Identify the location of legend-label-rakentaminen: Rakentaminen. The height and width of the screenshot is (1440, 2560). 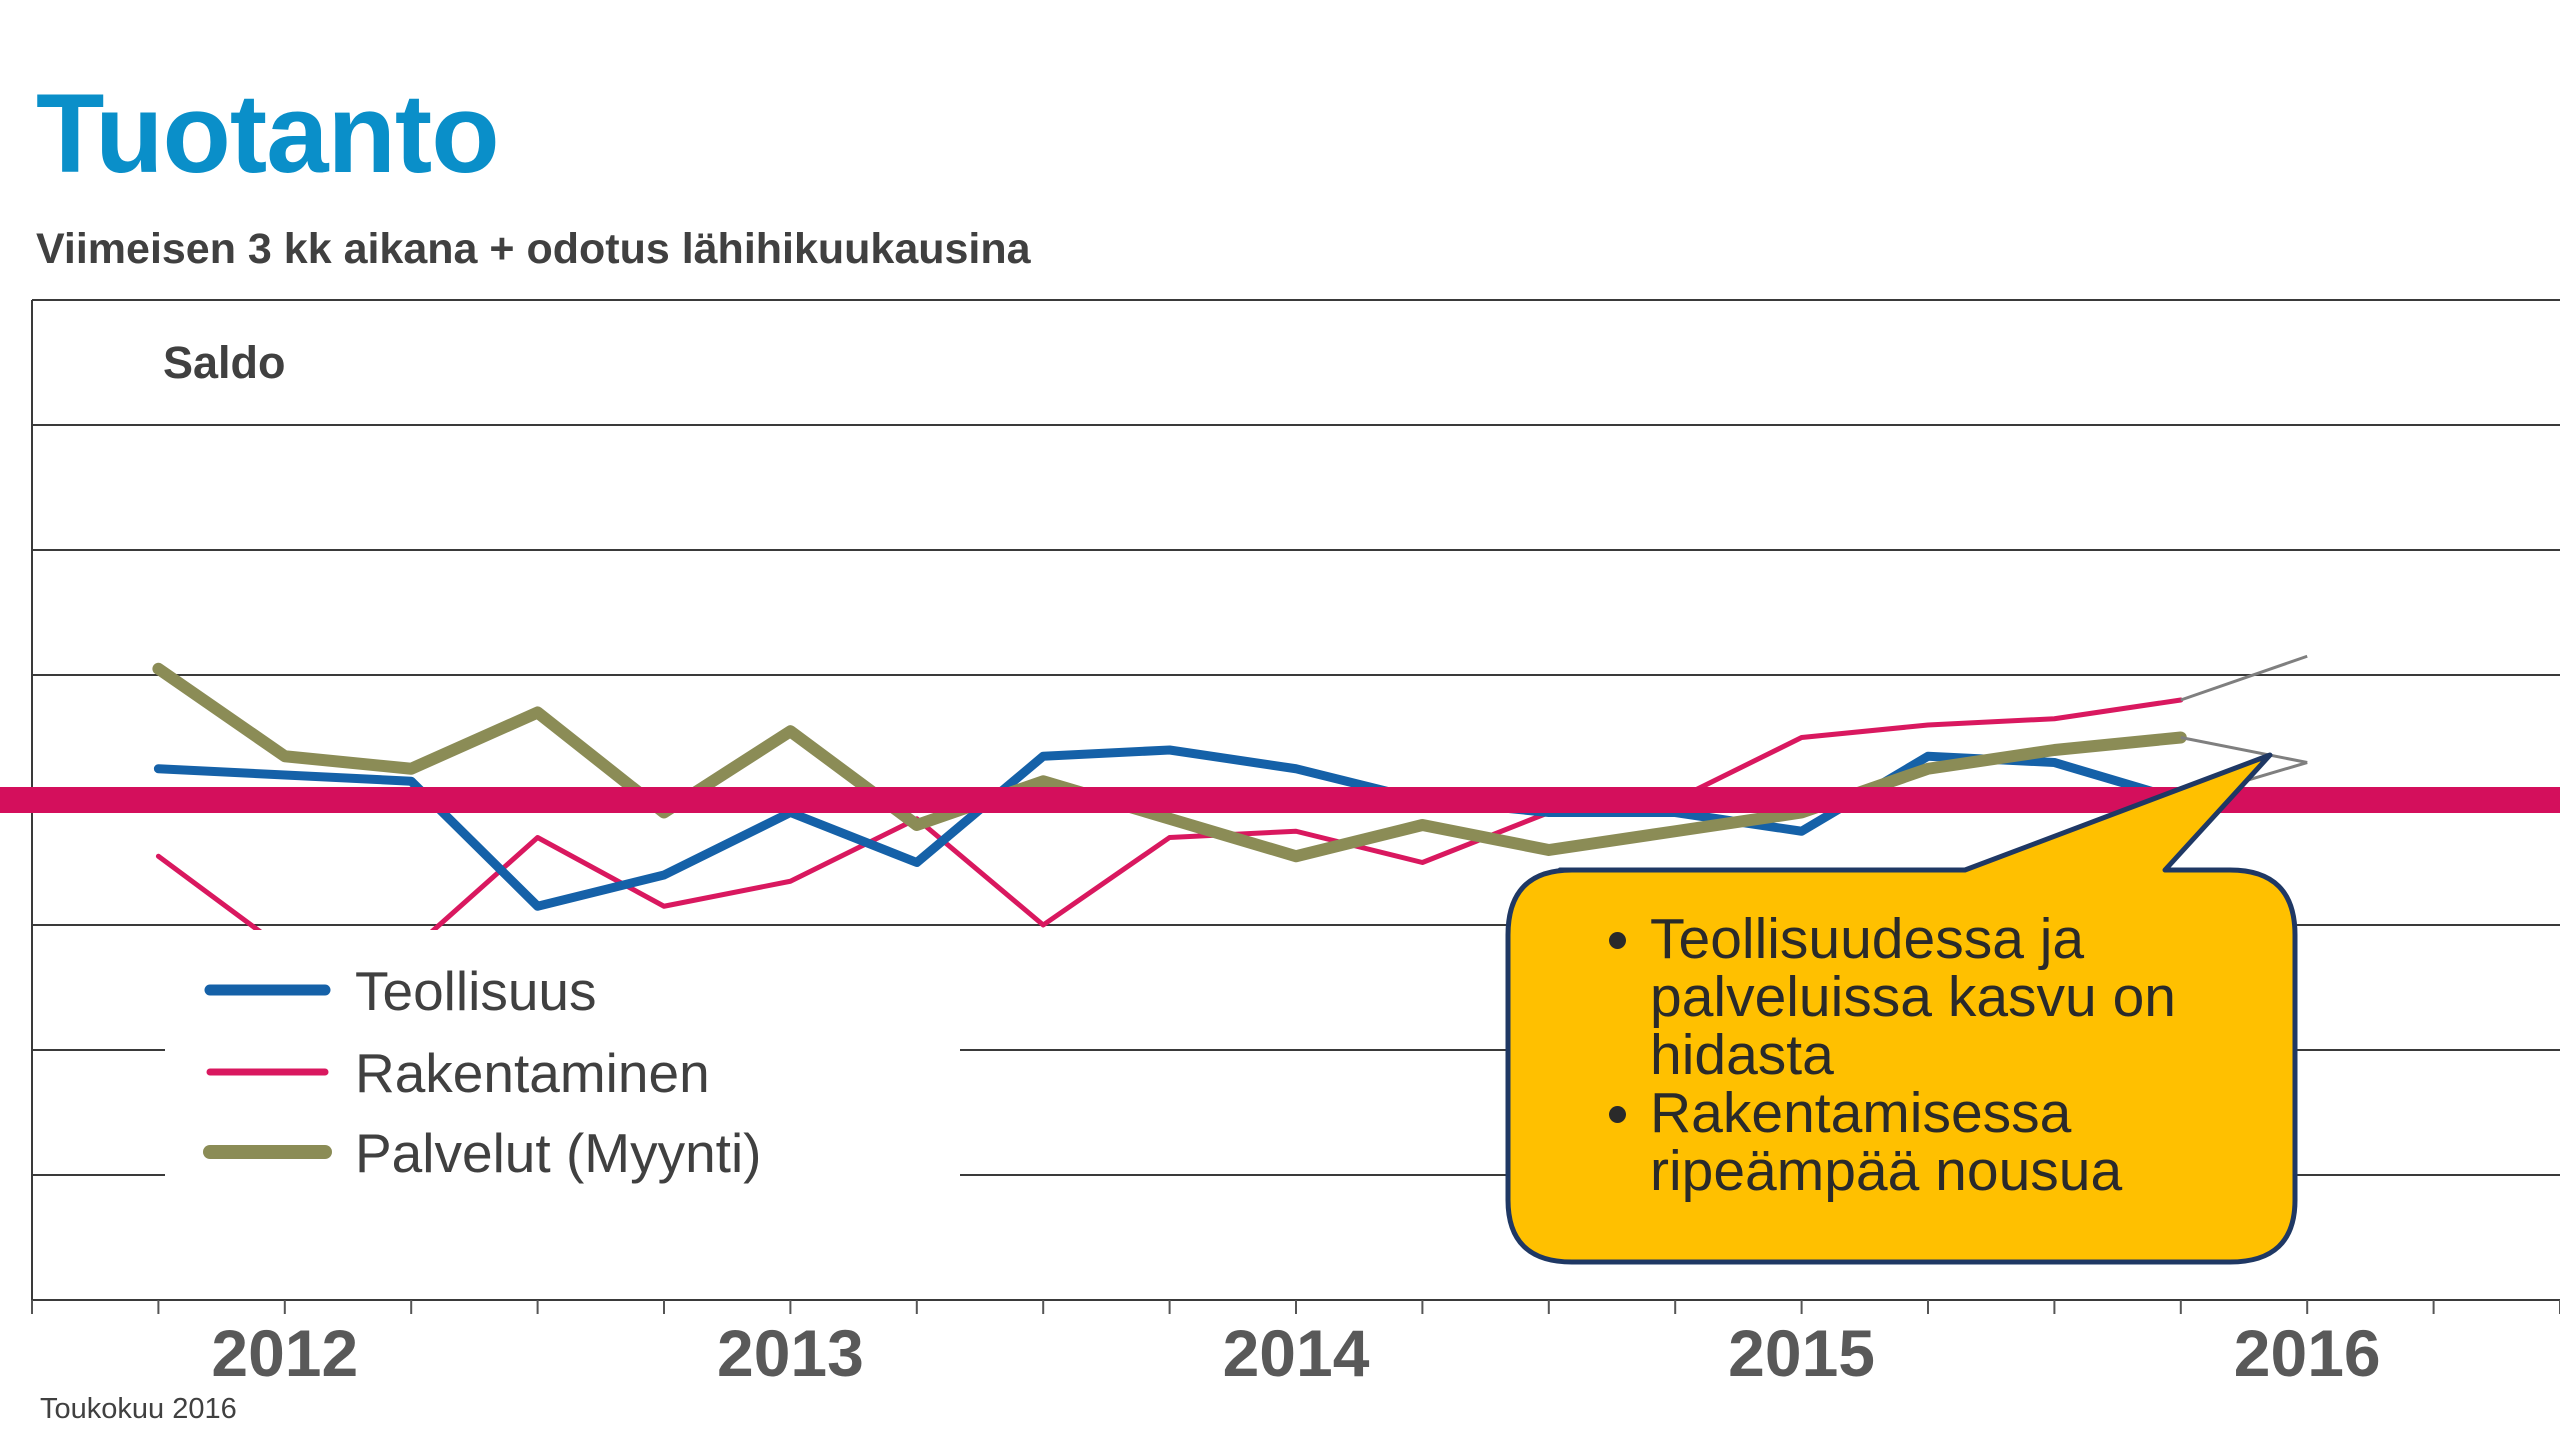
(532, 1073).